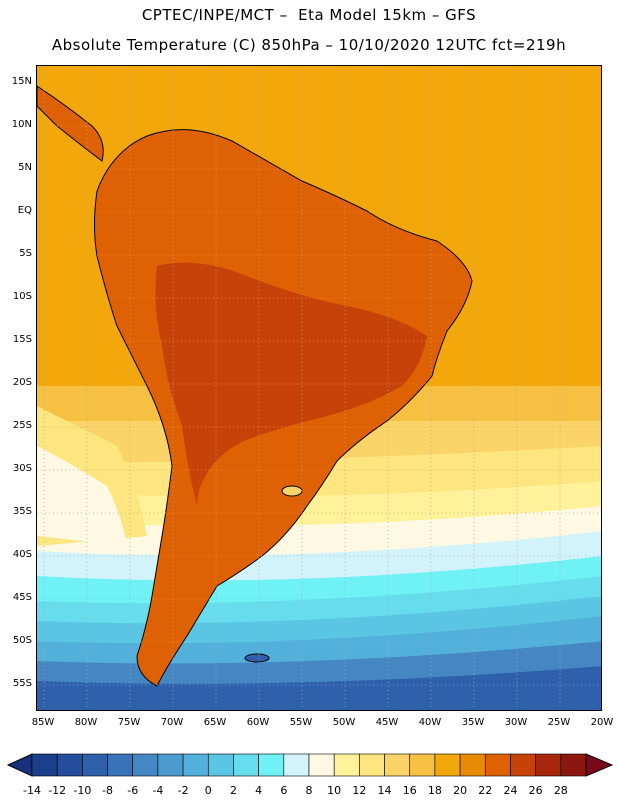 The image size is (618, 800). What do you see at coordinates (309, 790) in the screenshot?
I see `colorbar-label: 8` at bounding box center [309, 790].